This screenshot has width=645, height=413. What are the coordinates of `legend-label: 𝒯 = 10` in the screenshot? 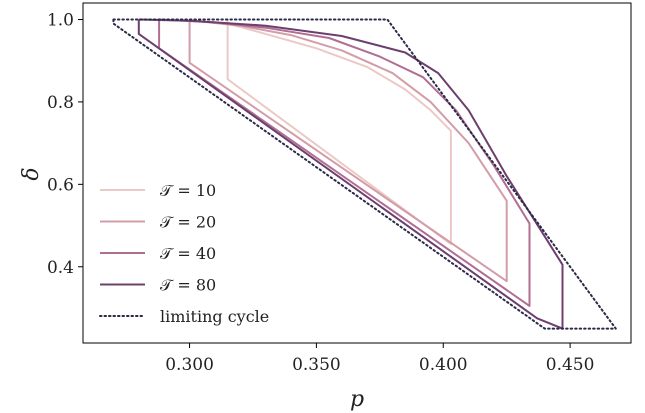 It's located at (188, 190).